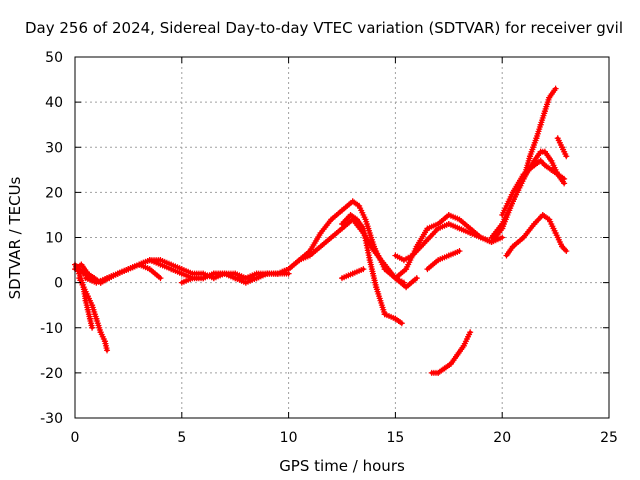  I want to click on x-tick-label: 15, so click(395, 438).